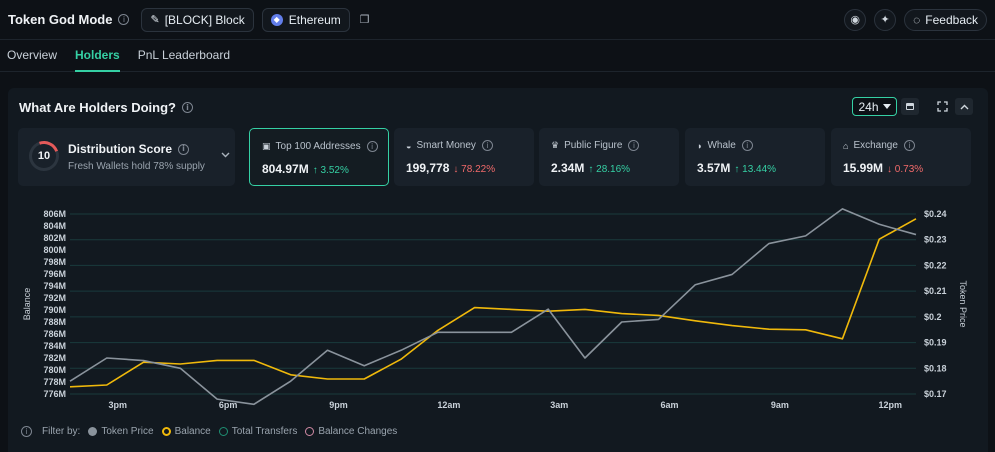 This screenshot has width=995, height=452. I want to click on card-label-text: Top 100 Addresses, so click(318, 146).